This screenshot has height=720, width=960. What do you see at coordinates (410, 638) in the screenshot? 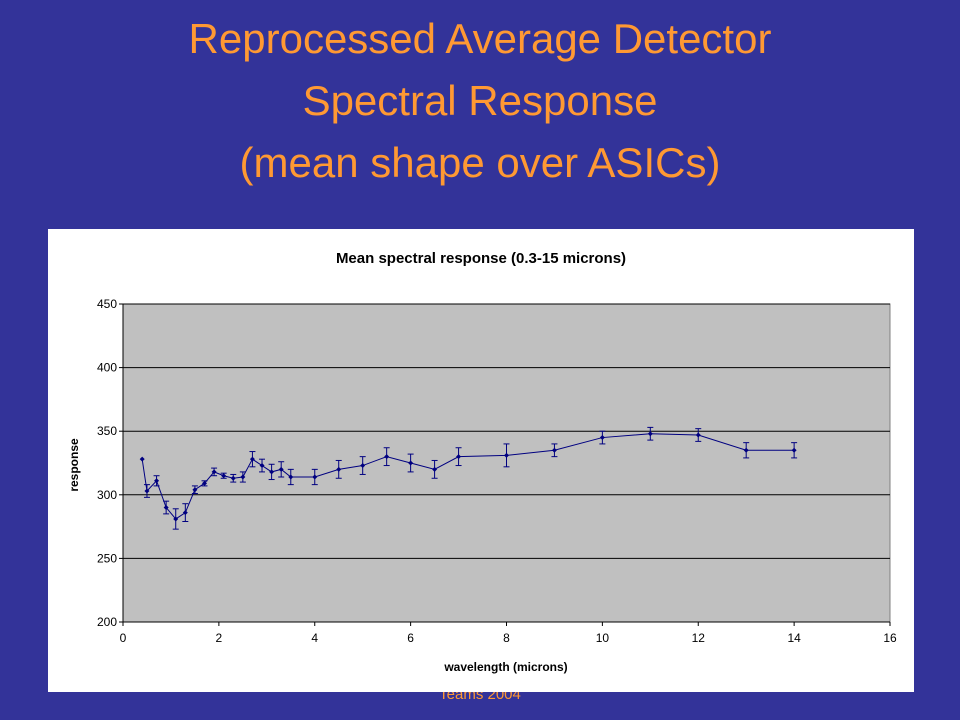
I see `x-tick-label: 6` at bounding box center [410, 638].